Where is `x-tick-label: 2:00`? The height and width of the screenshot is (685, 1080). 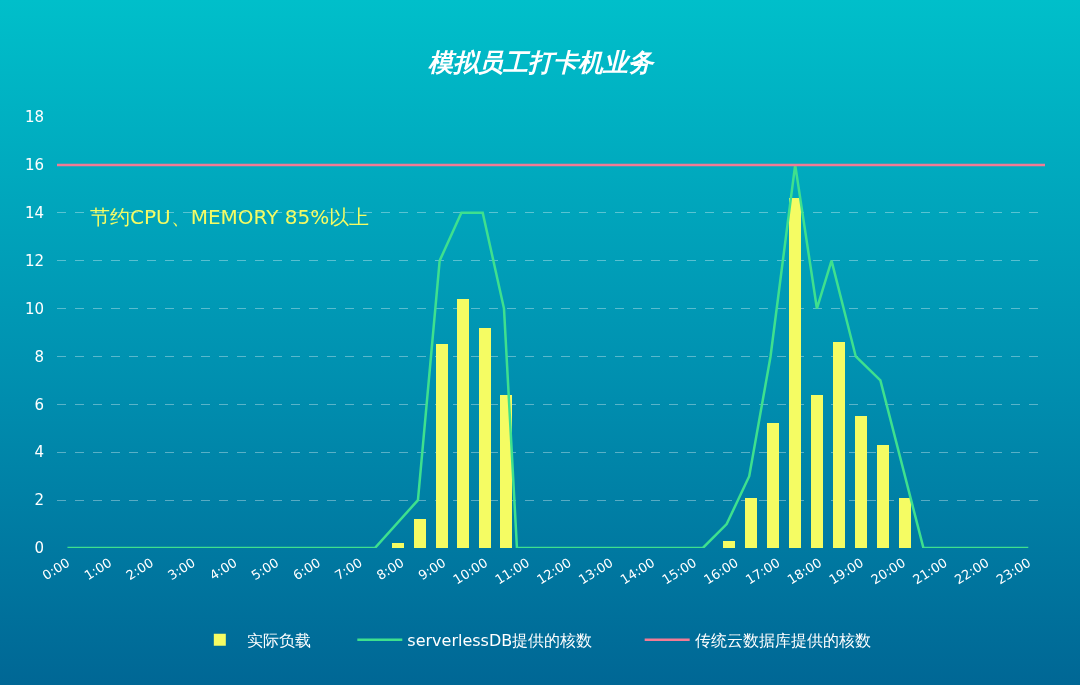
x-tick-label: 2:00 is located at coordinates (140, 569).